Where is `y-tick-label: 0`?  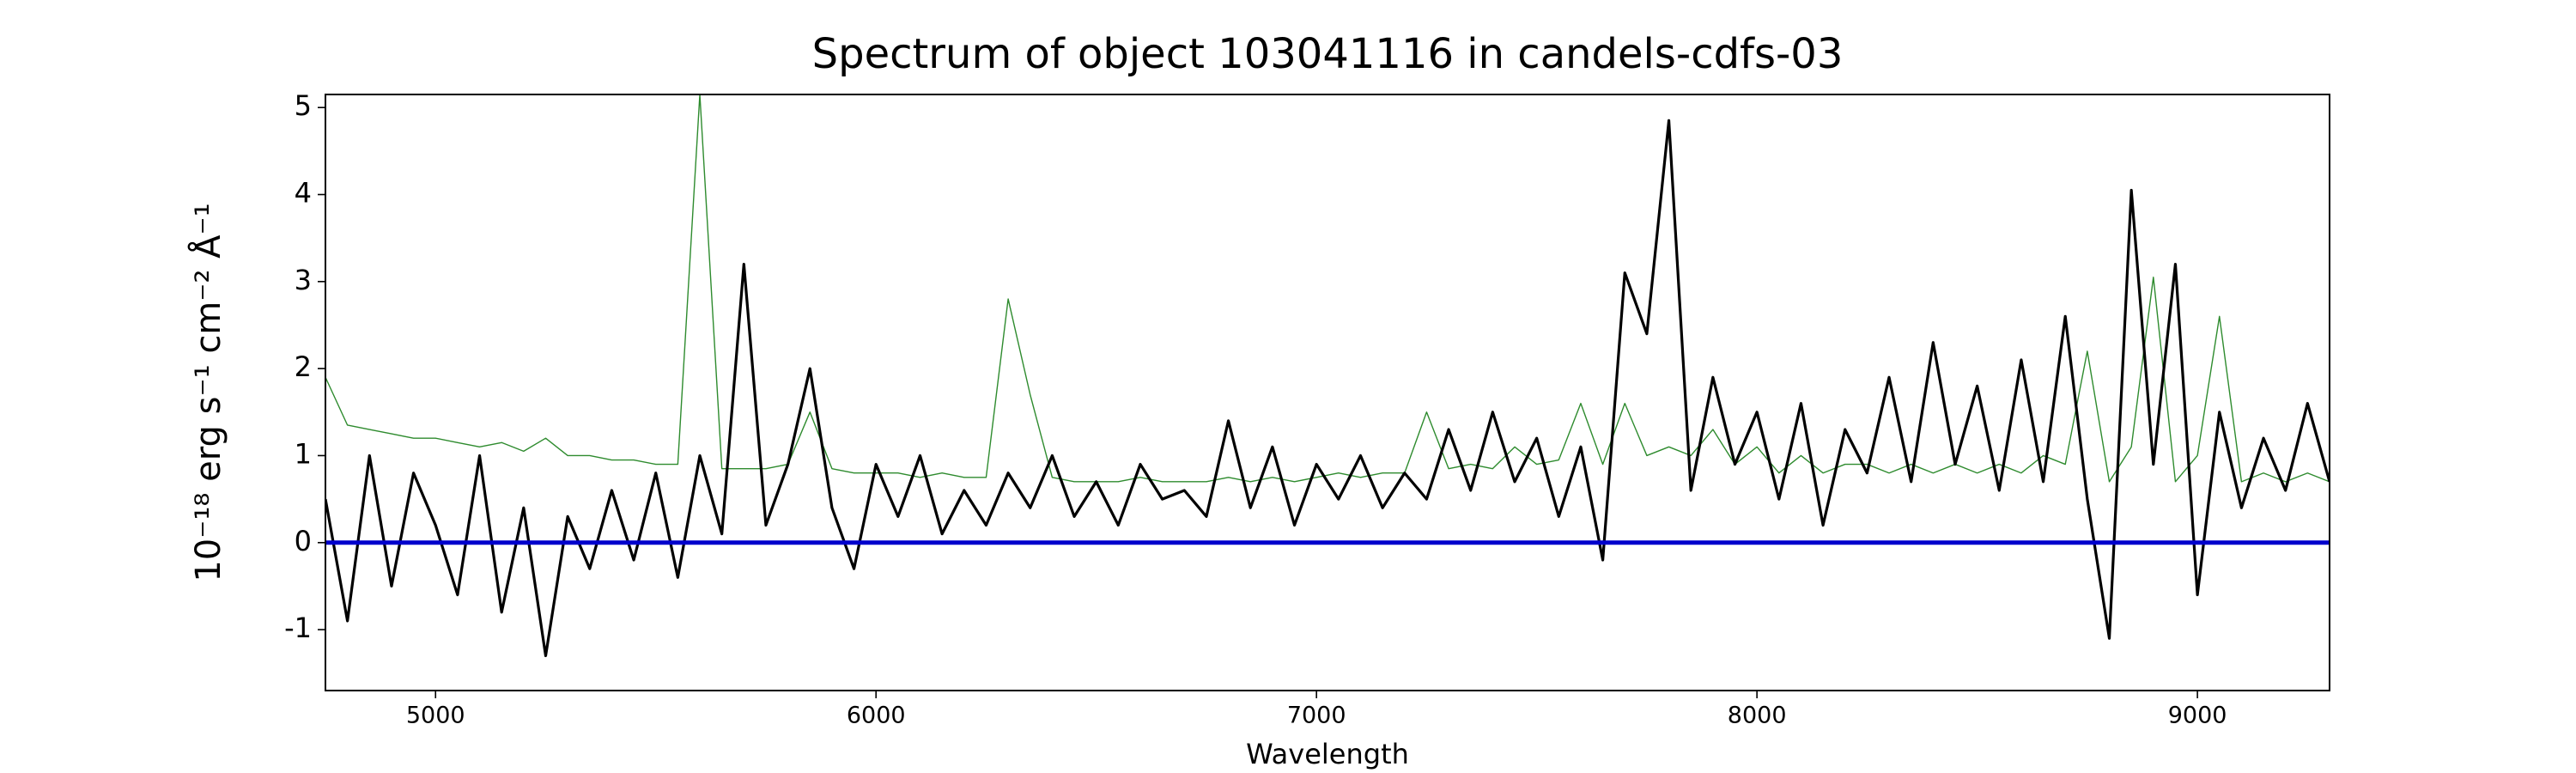
y-tick-label: 0 is located at coordinates (303, 541).